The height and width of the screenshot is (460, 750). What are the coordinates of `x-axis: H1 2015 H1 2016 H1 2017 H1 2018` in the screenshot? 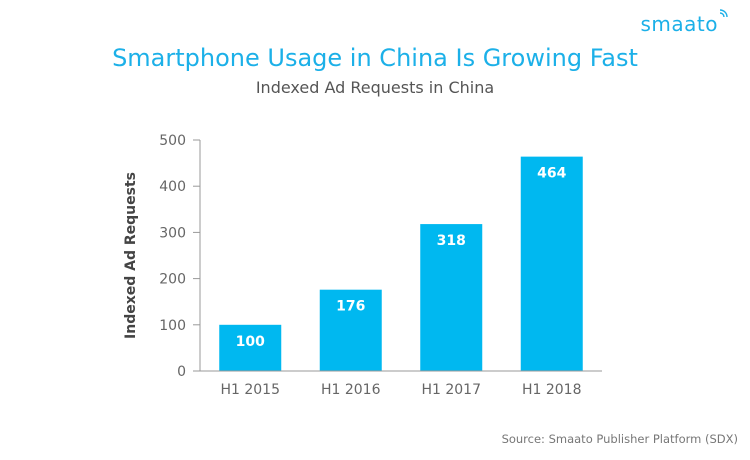 It's located at (401, 384).